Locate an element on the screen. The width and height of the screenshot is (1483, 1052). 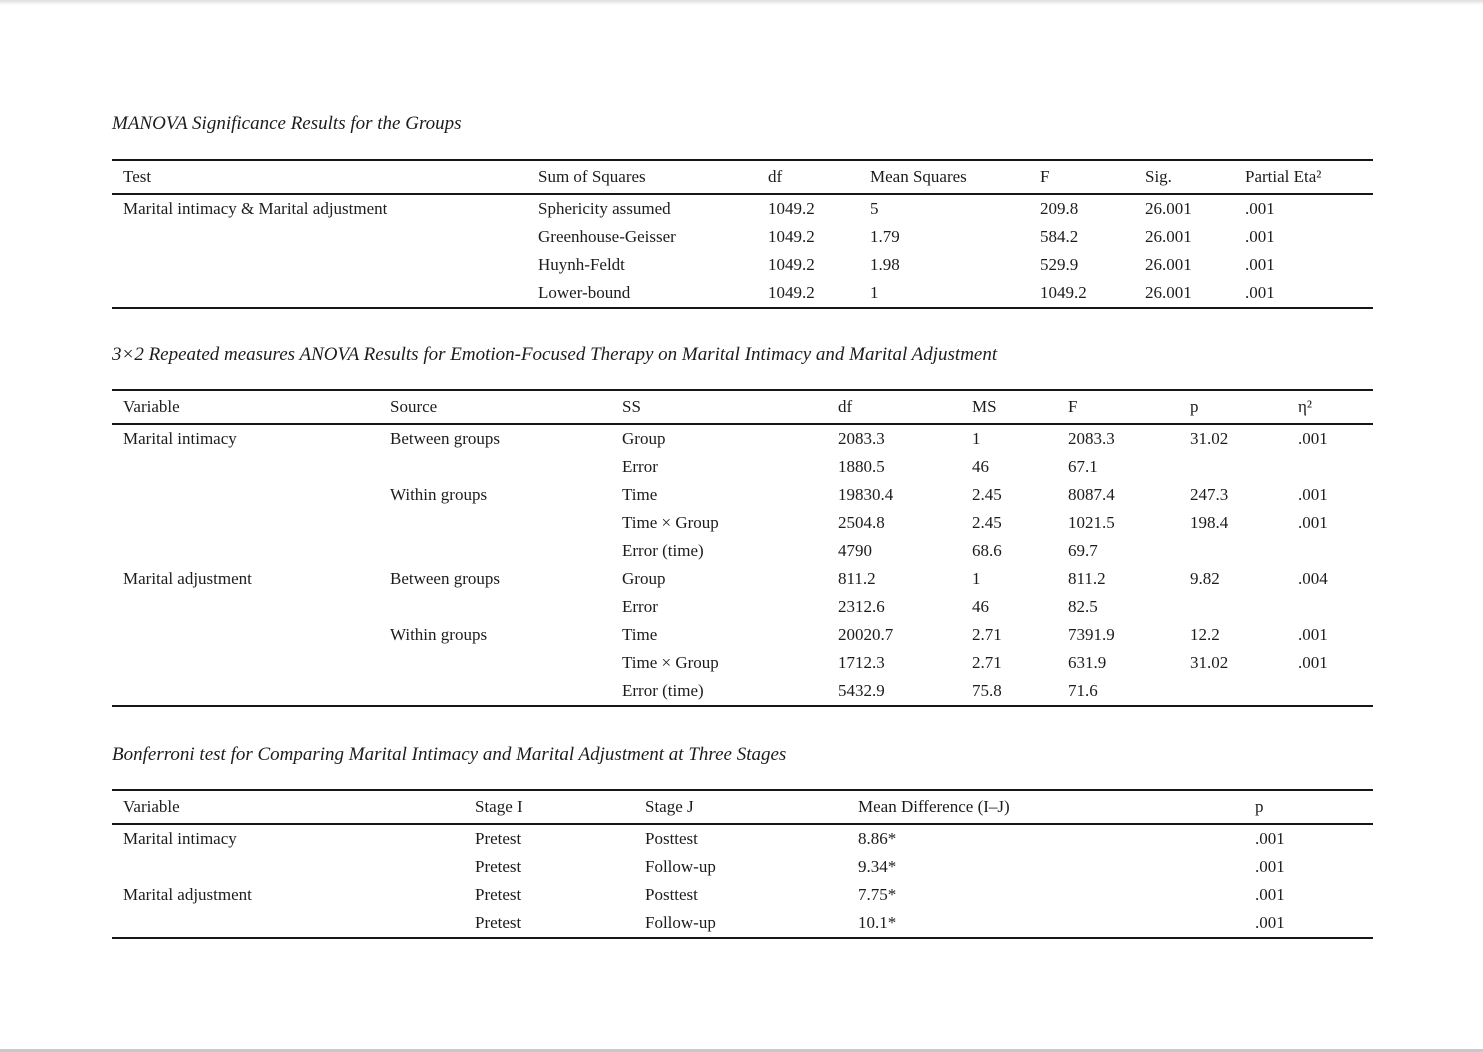
column-header: Mean Squares is located at coordinates (944, 177).